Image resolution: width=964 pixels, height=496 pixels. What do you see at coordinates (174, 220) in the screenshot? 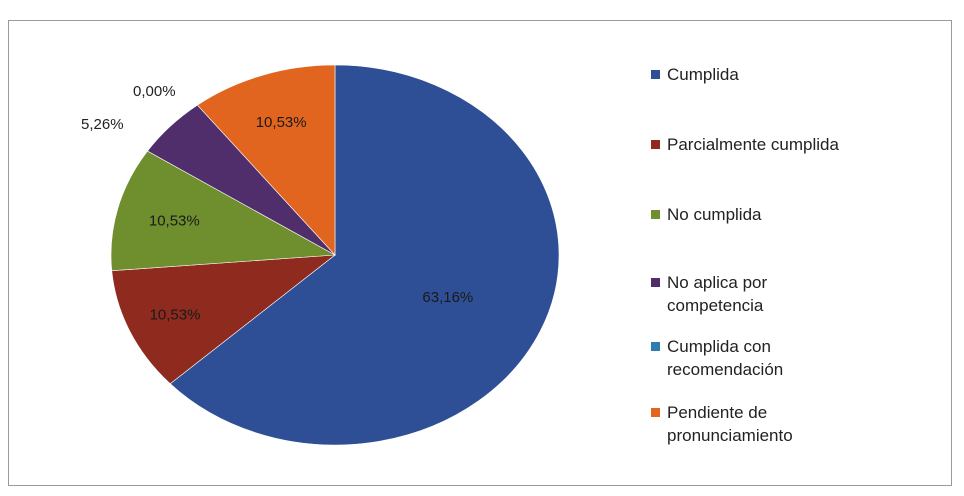
I see `slice-label-2: 10,53%` at bounding box center [174, 220].